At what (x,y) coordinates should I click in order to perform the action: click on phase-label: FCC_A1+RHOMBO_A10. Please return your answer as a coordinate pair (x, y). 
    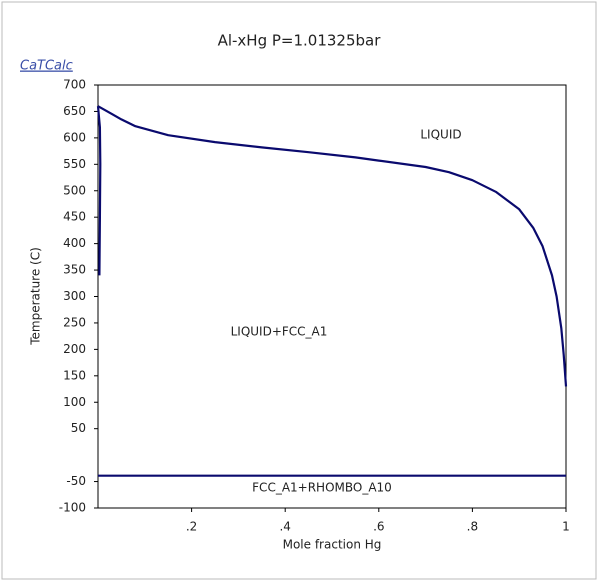
    Looking at the image, I should click on (322, 488).